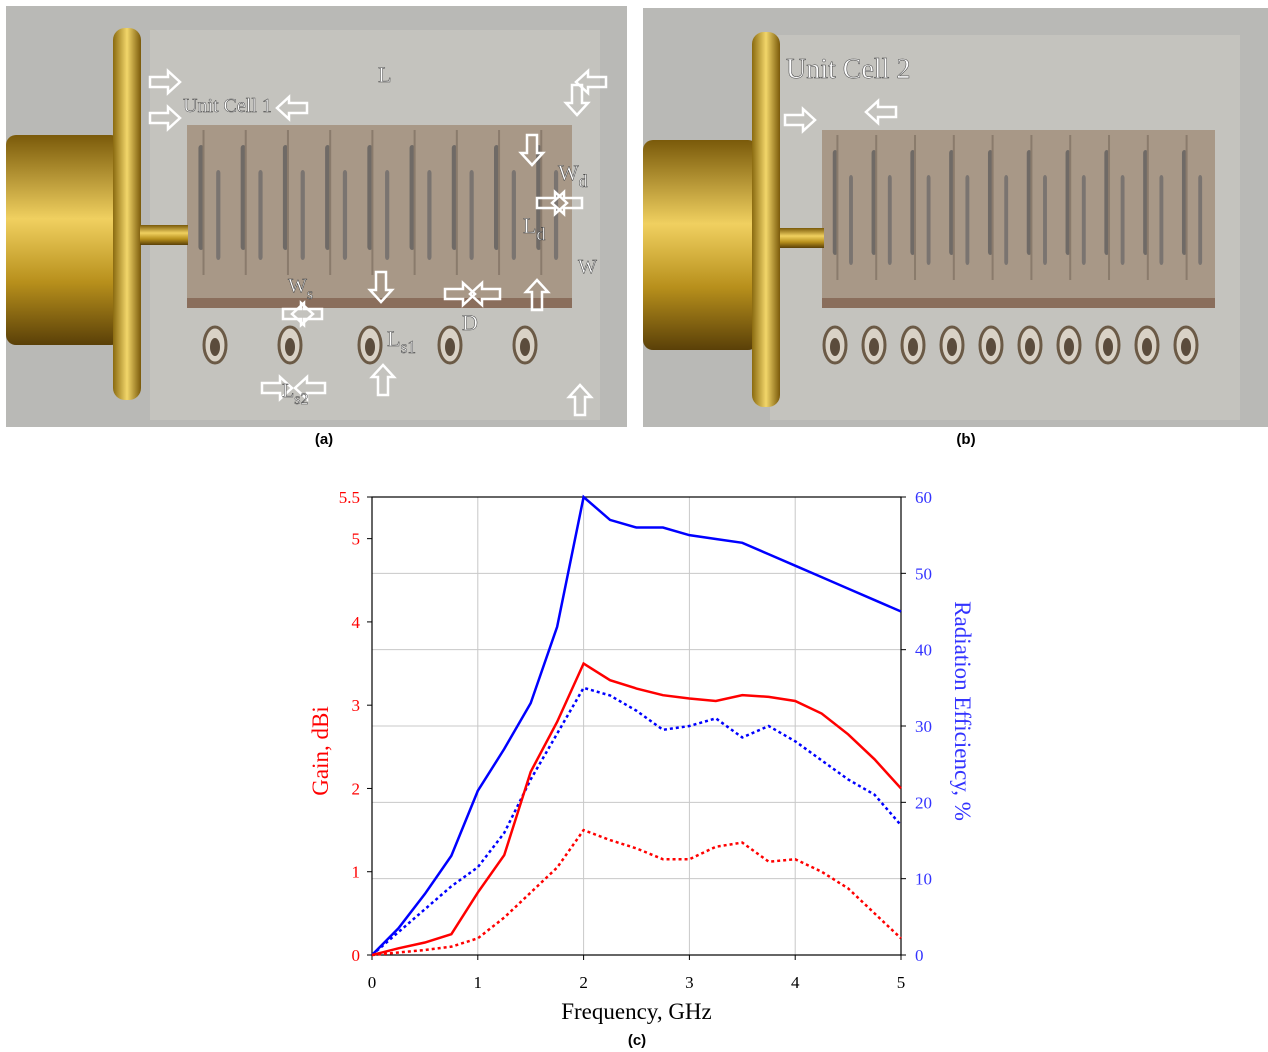 The height and width of the screenshot is (1052, 1268). I want to click on dimension-label: Ld, so click(534, 228).